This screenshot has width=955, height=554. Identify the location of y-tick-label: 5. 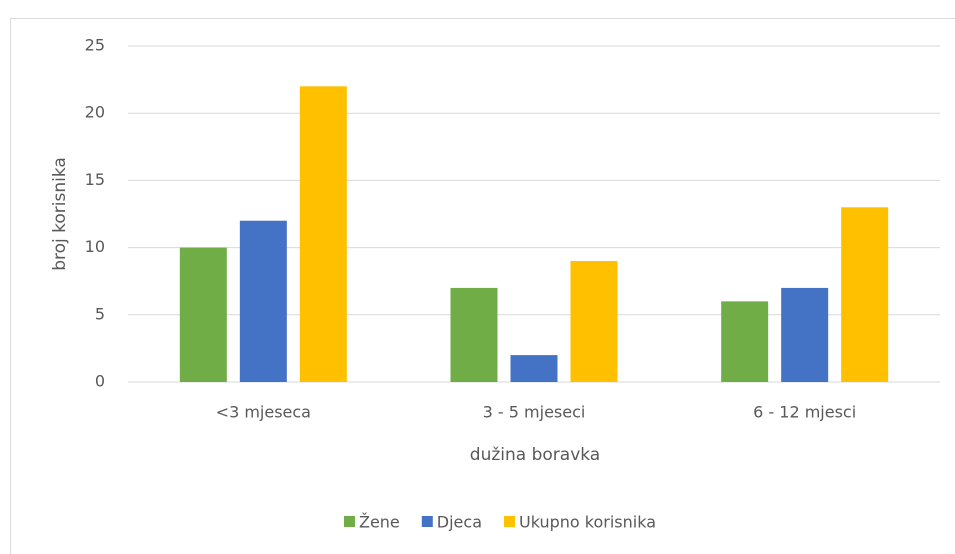
(100, 313).